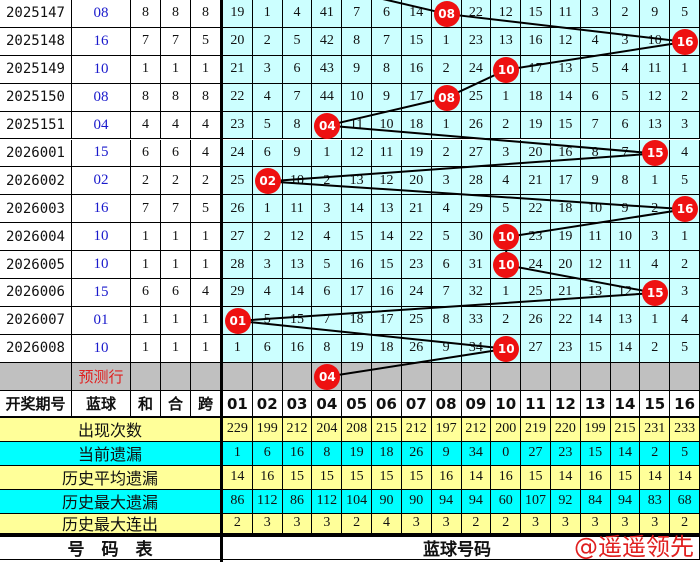 Image resolution: width=700 pixels, height=562 pixels. What do you see at coordinates (506, 523) in the screenshot?
I see `stat-value: 2` at bounding box center [506, 523].